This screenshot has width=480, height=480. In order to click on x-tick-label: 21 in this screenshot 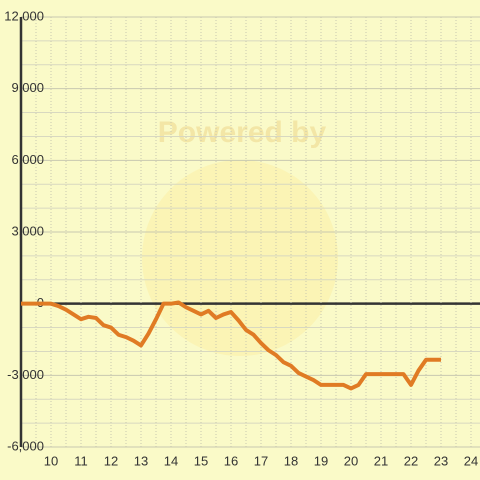, I will do `click(381, 460)`.